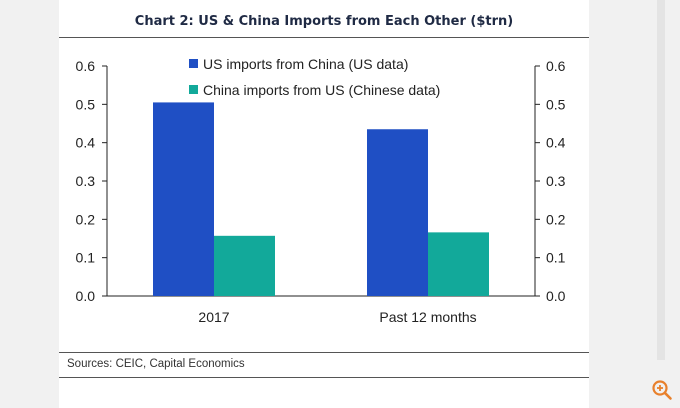 This screenshot has width=680, height=408. Describe the element at coordinates (556, 296) in the screenshot. I see `y-tick-label-right: 0.0` at that location.